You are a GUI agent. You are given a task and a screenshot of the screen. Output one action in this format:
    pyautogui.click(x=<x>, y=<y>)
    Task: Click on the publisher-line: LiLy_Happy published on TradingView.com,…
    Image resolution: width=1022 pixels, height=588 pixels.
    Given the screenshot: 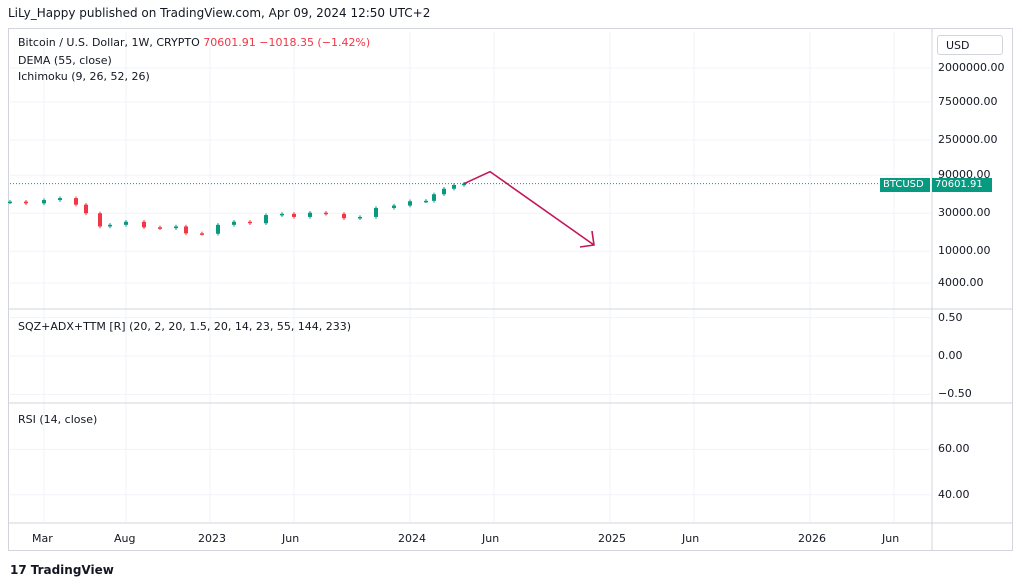 What is the action you would take?
    pyautogui.click(x=219, y=13)
    